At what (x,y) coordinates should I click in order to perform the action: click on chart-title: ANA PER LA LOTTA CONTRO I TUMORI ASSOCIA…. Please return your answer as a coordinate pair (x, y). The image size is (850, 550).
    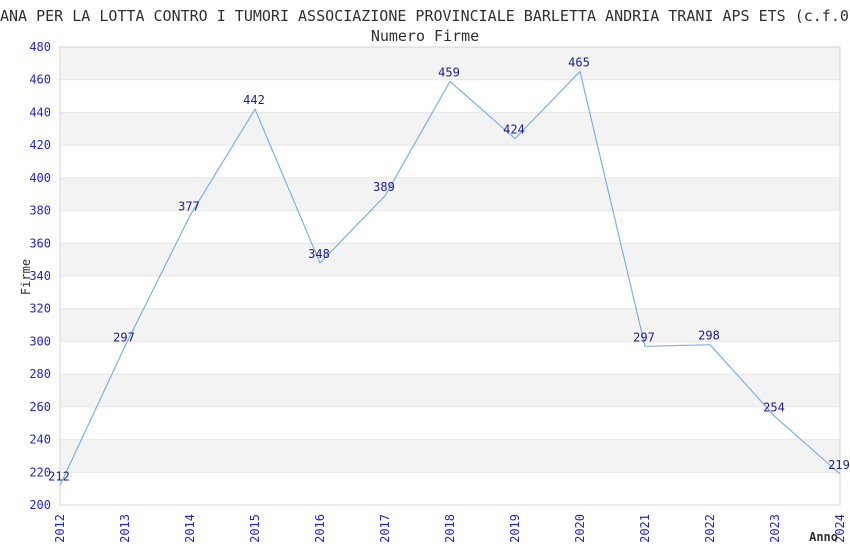
    Looking at the image, I should click on (425, 16).